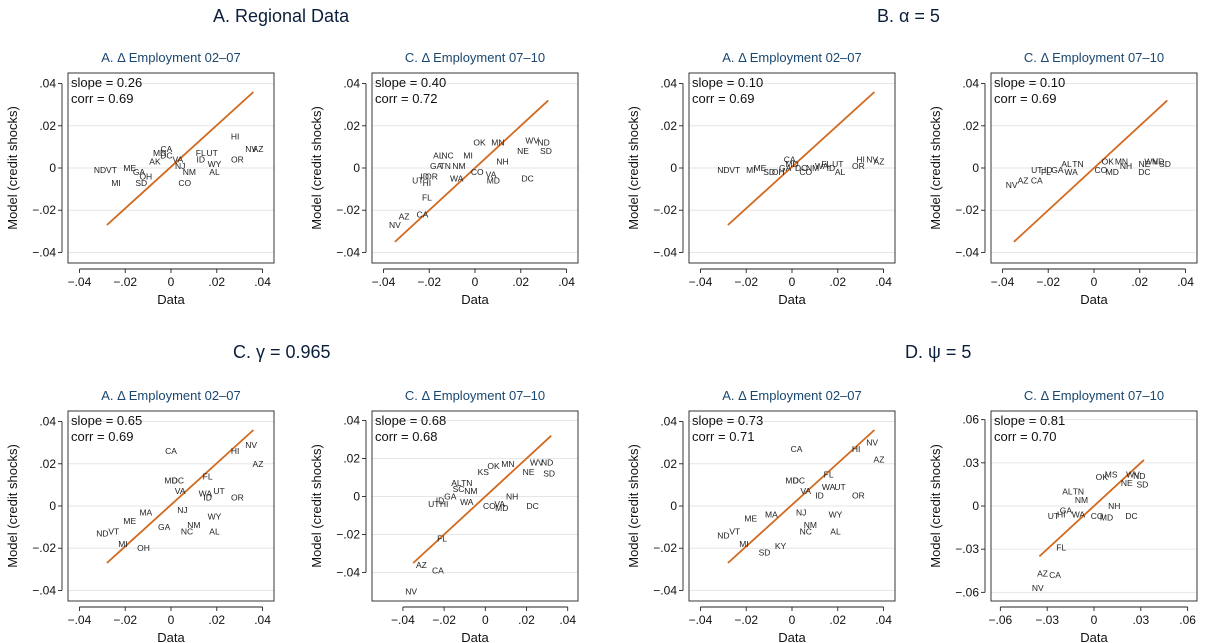 The image size is (1211, 643). I want to click on data-point-label: VA, so click(180, 491).